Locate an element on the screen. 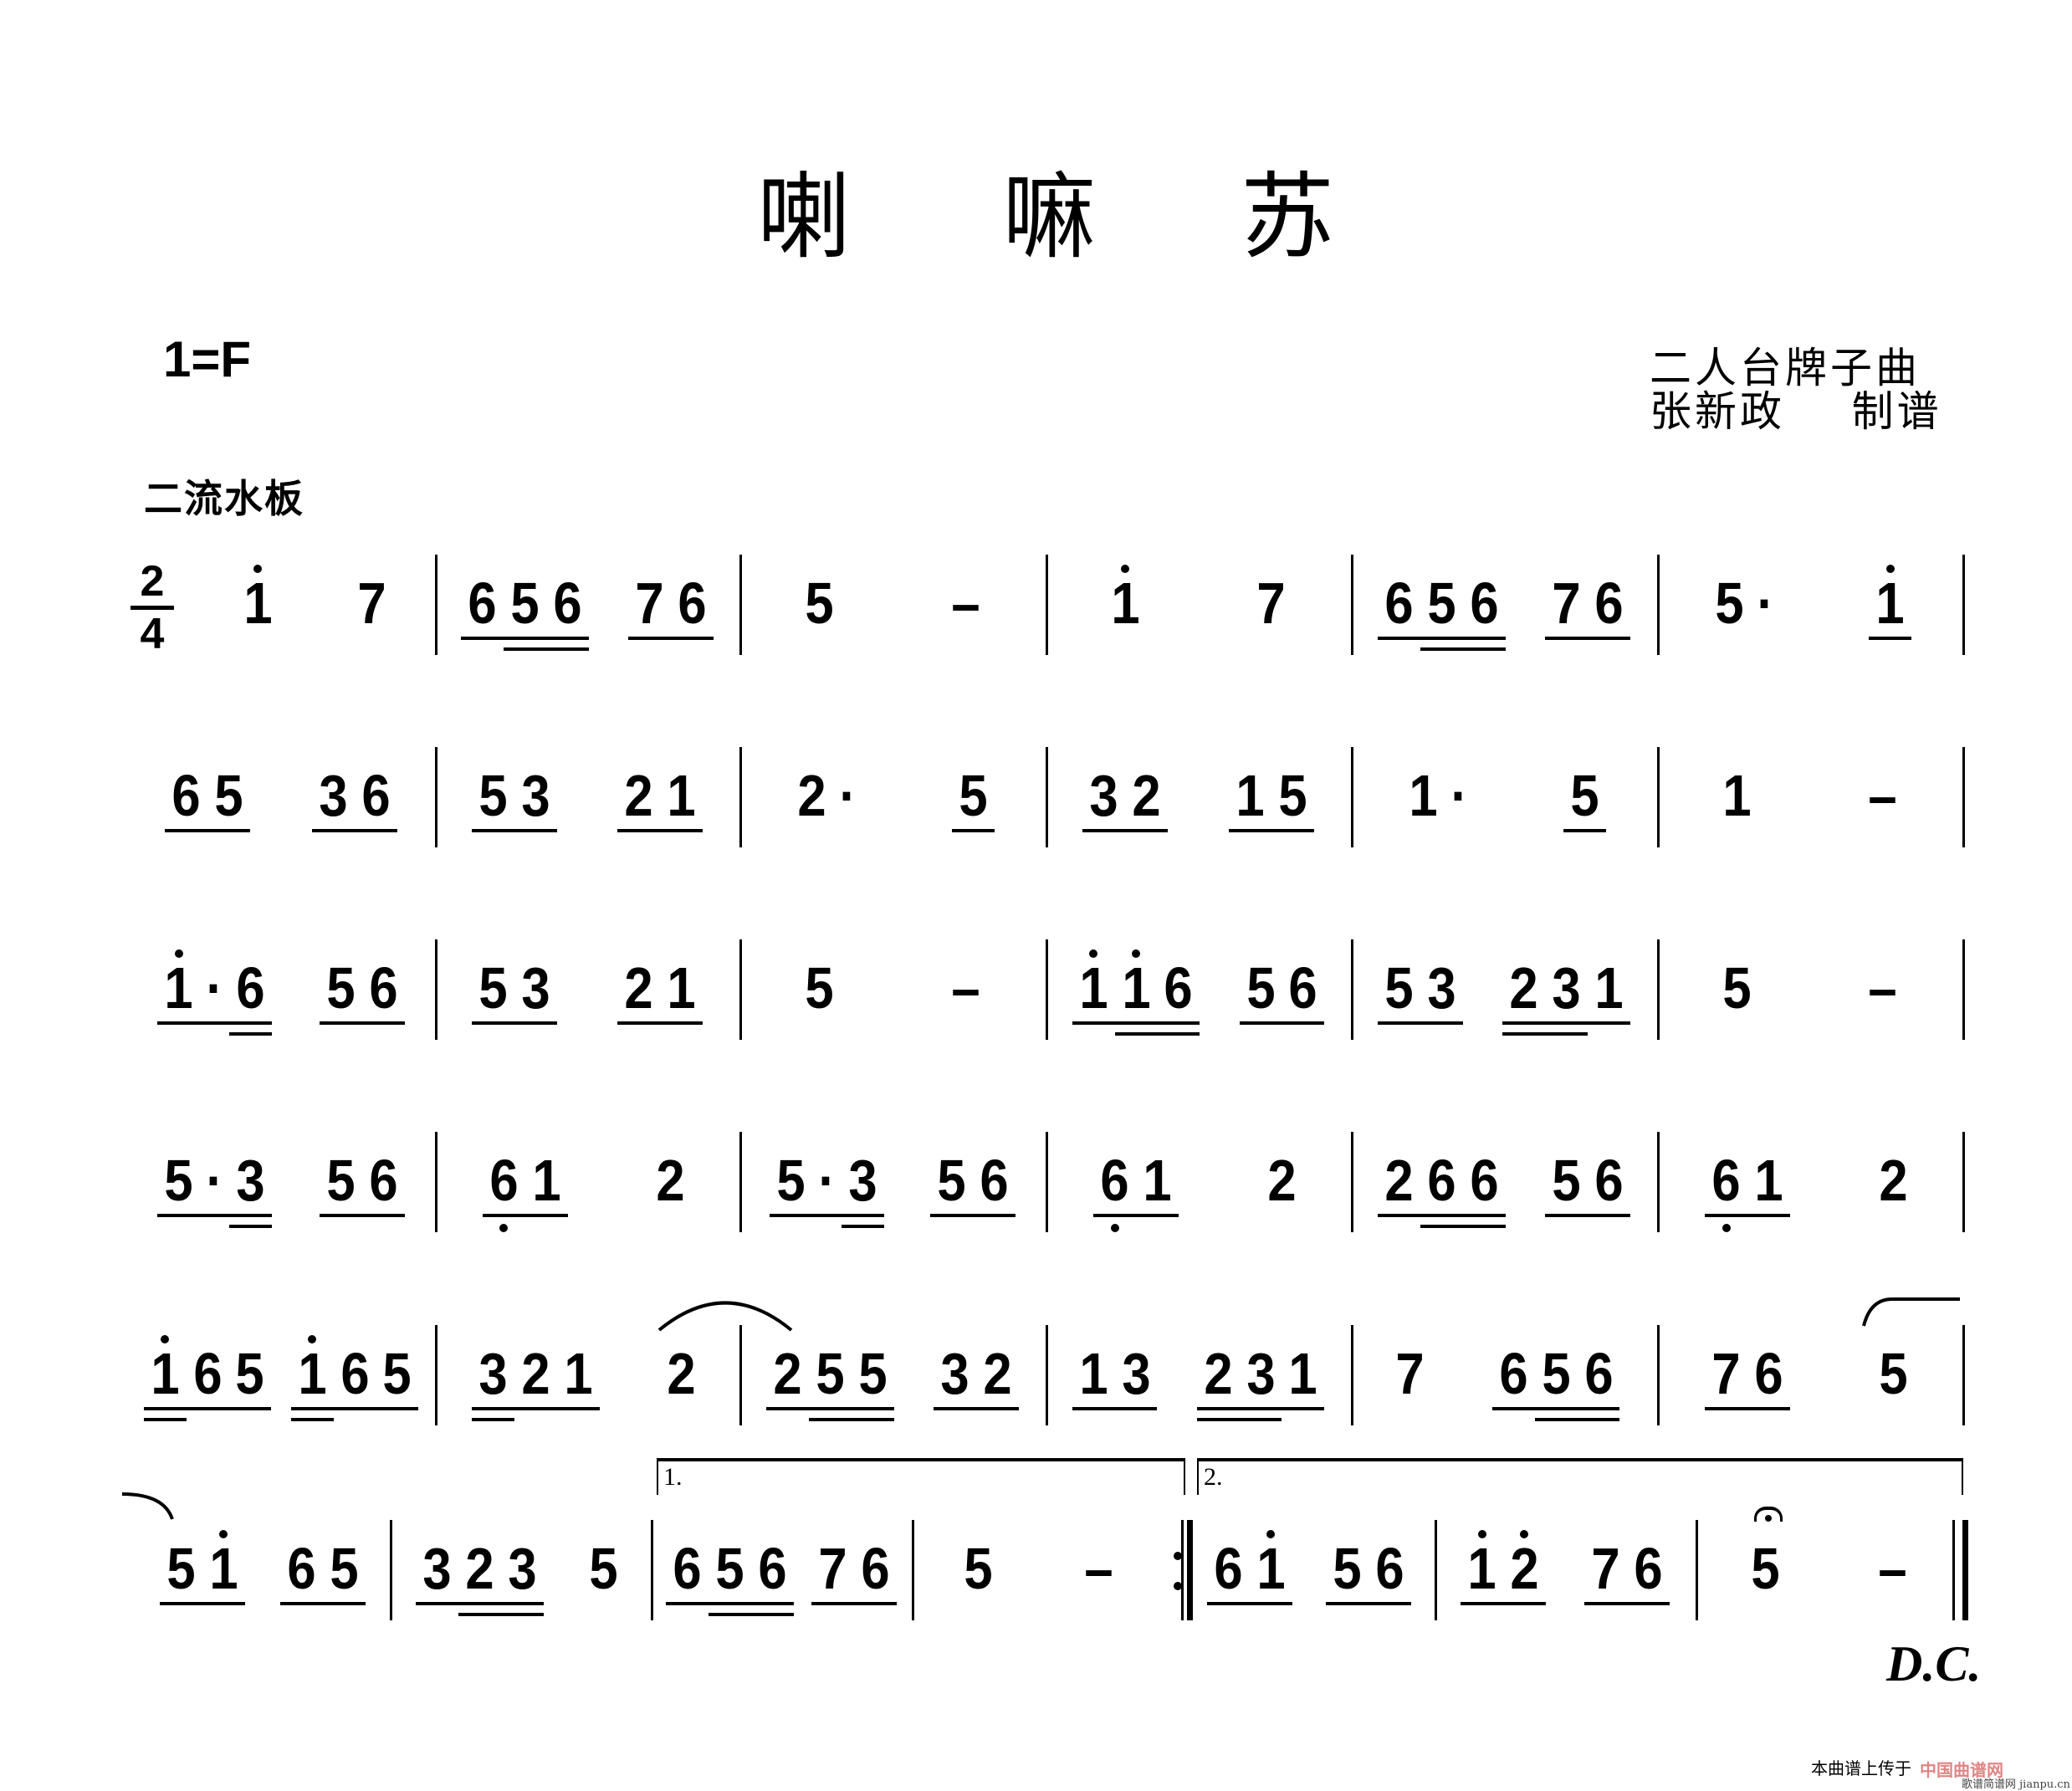  key-signature: 1=F is located at coordinates (207, 359).